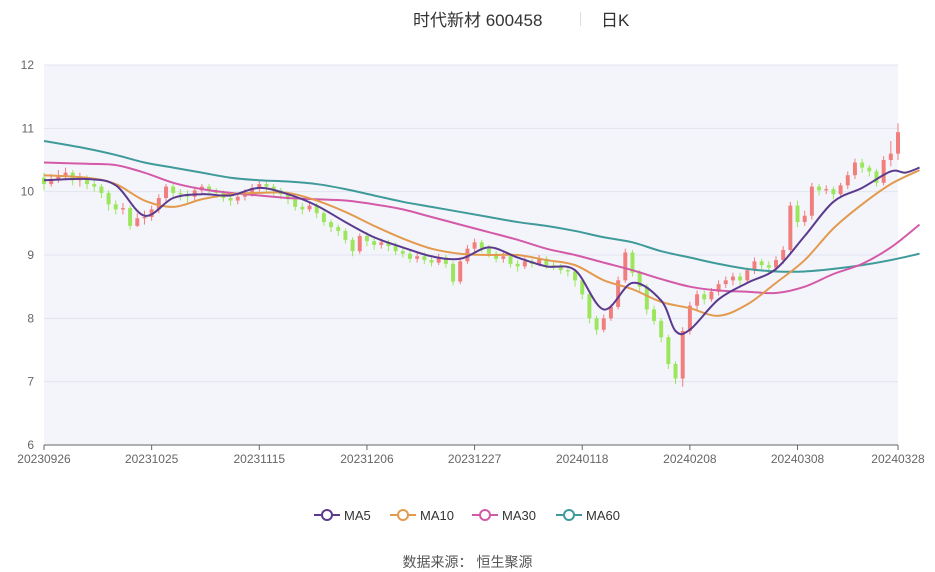  Describe the element at coordinates (28, 128) in the screenshot. I see `y-tick-label-11: 11` at that location.